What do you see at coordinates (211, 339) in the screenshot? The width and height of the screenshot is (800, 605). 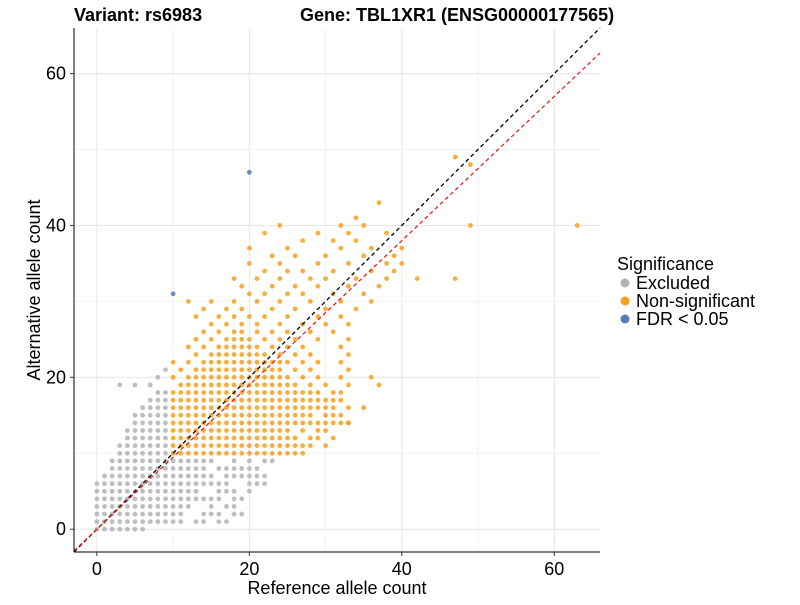 I see `data-point: Non-significant (15, 25)` at bounding box center [211, 339].